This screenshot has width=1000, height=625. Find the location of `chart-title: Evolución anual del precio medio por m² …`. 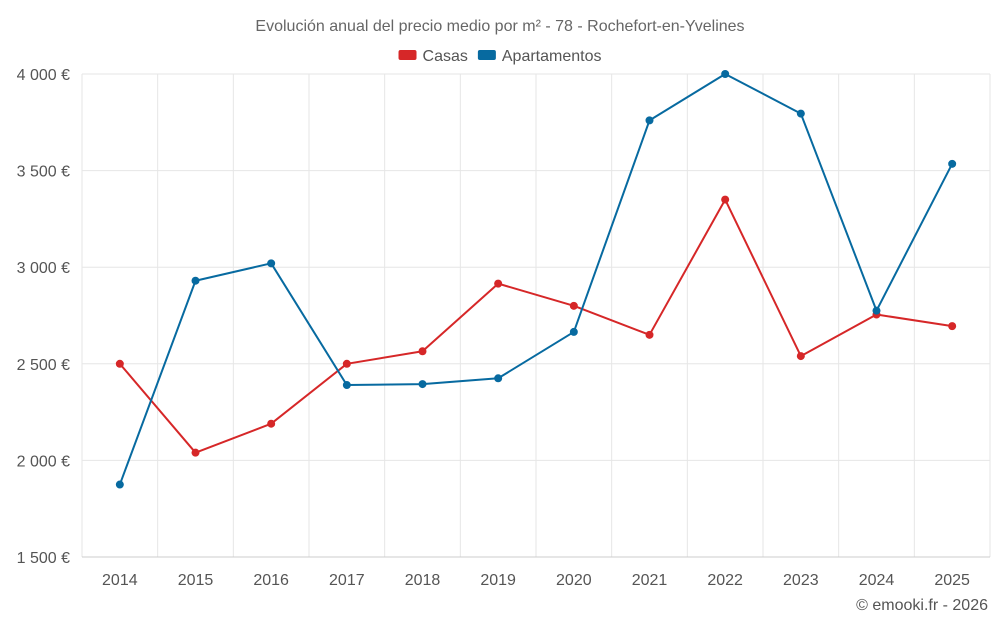

chart-title: Evolución anual del precio medio por m² … is located at coordinates (499, 26).